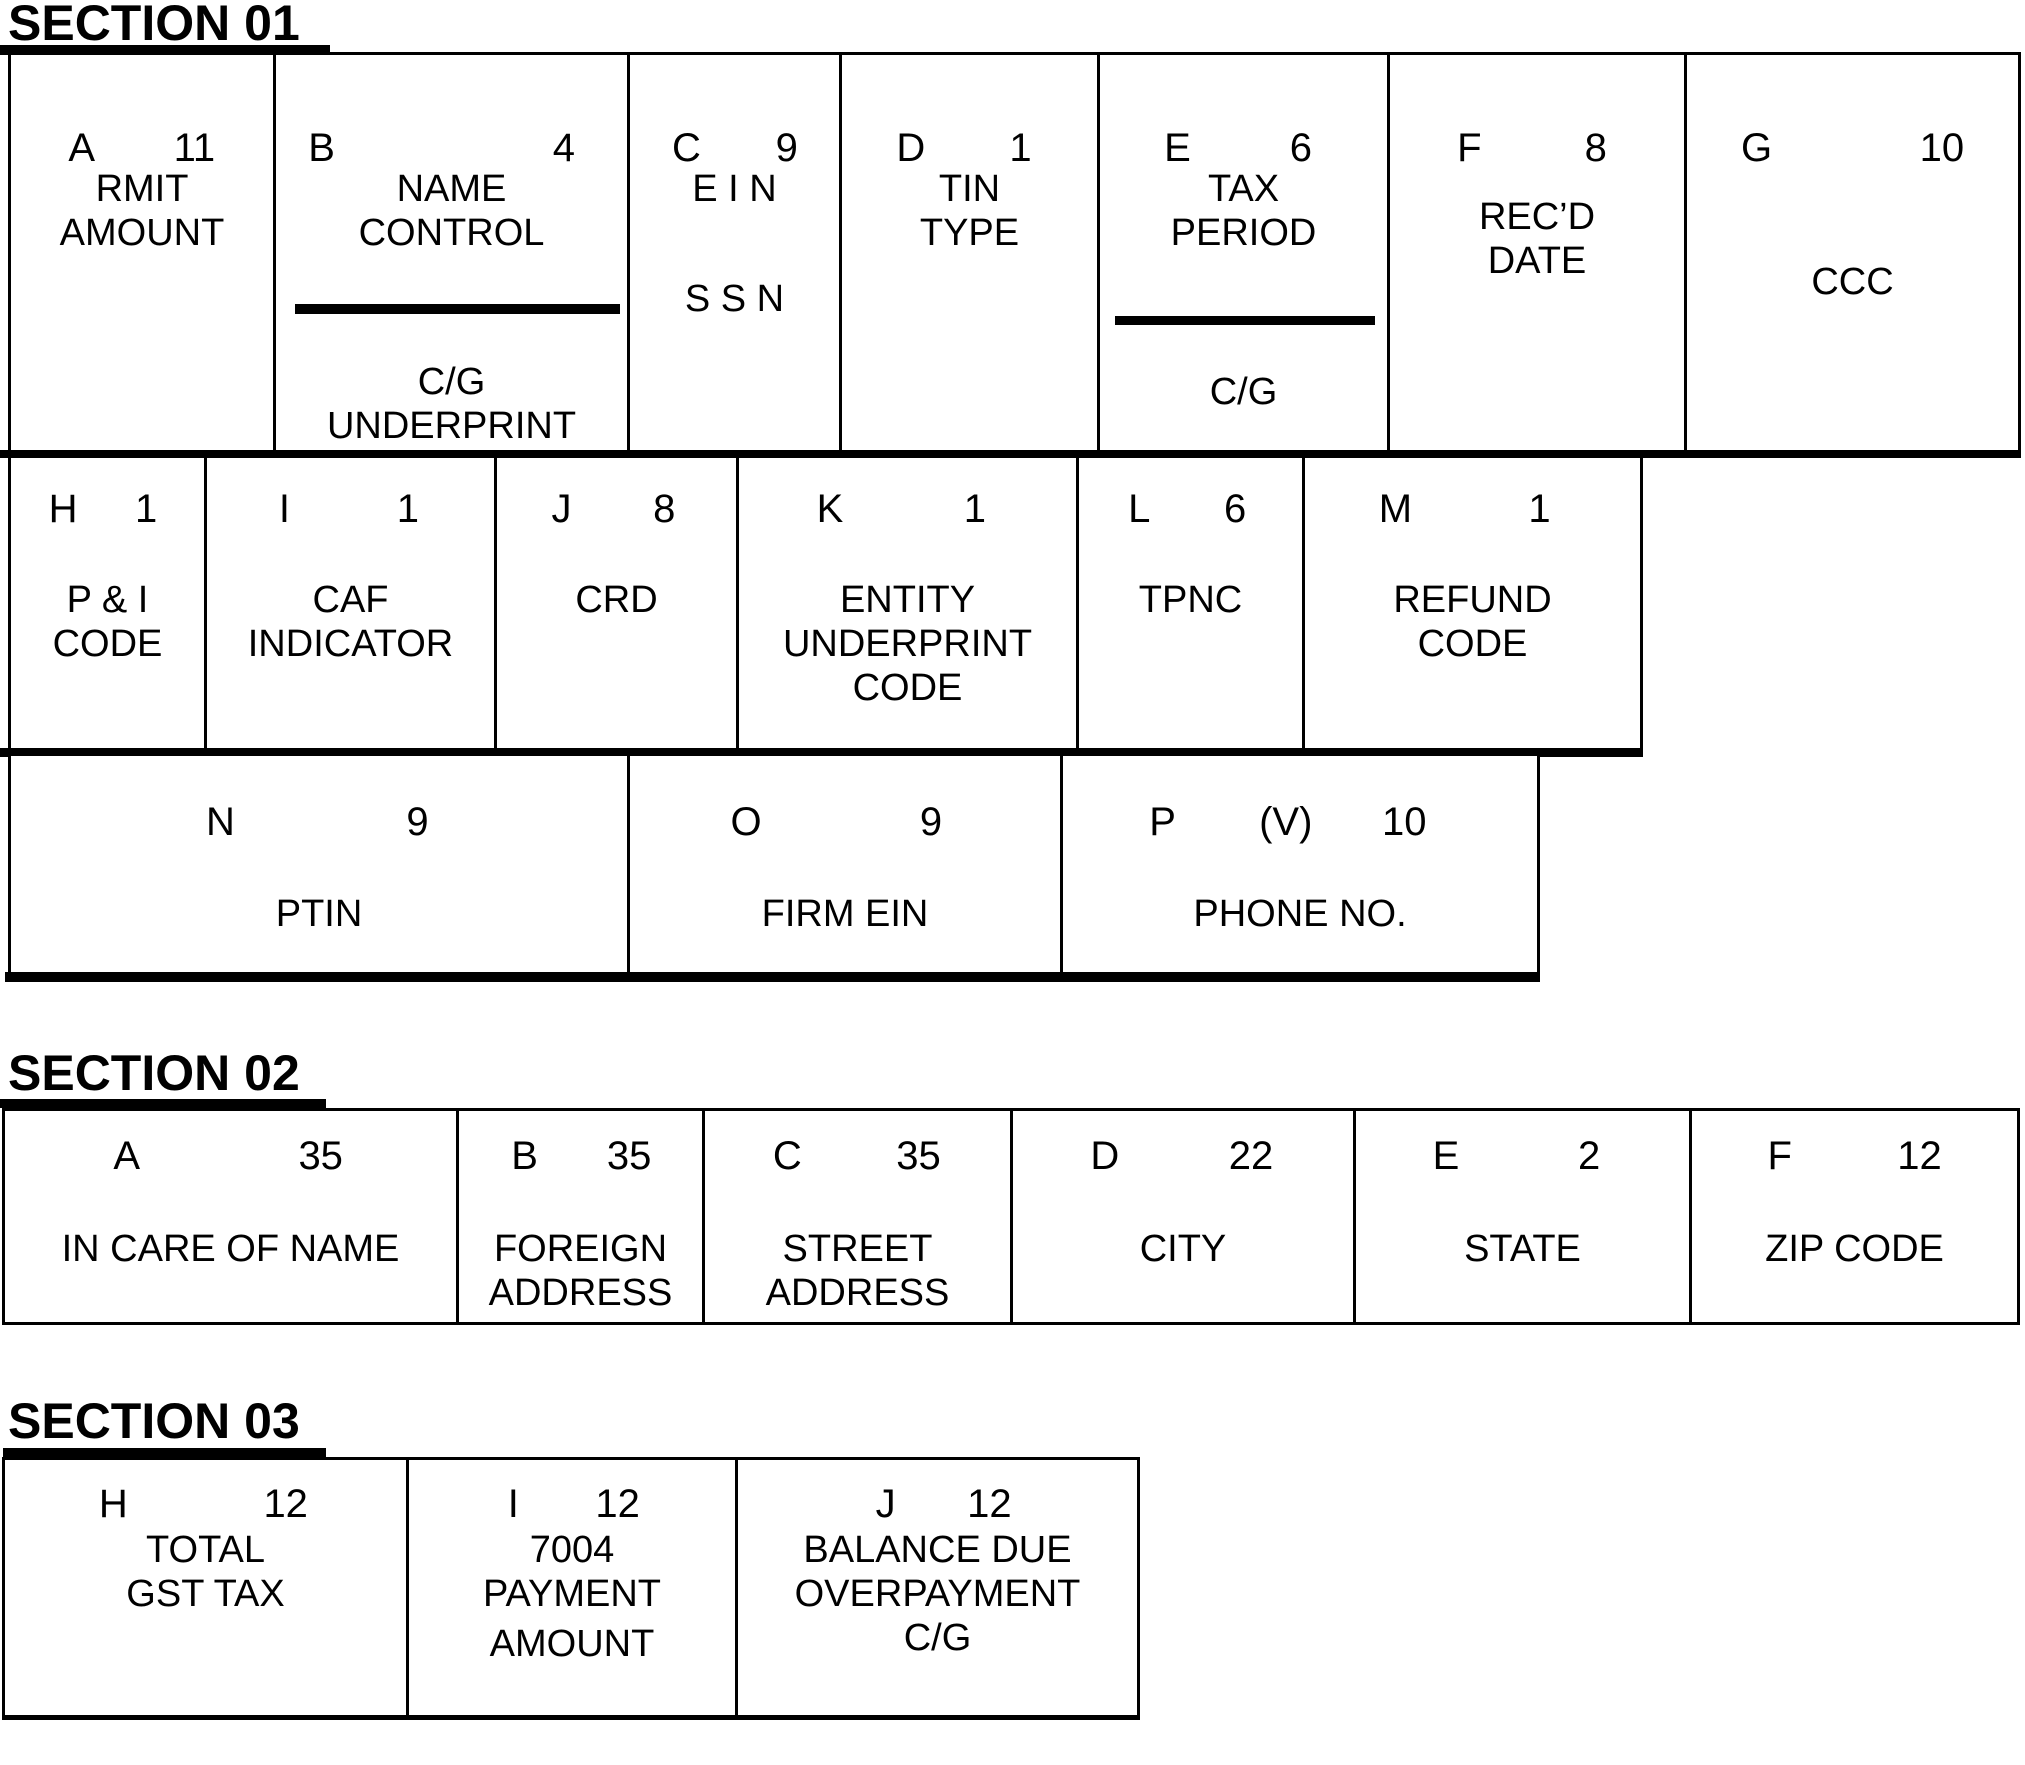 The height and width of the screenshot is (1765, 2025). What do you see at coordinates (969, 189) in the screenshot?
I see `field-label-line: TIN` at bounding box center [969, 189].